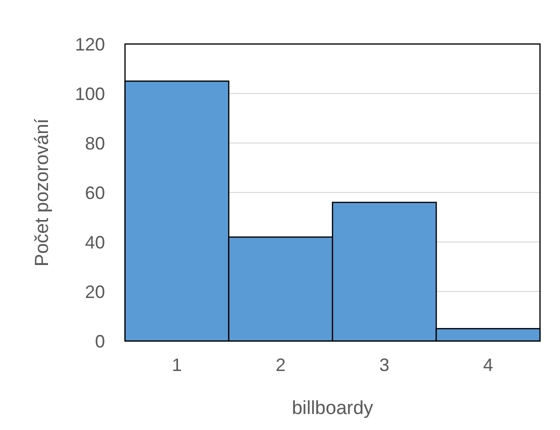 This screenshot has width=560, height=430. I want to click on x-axis-title: billboardy, so click(333, 408).